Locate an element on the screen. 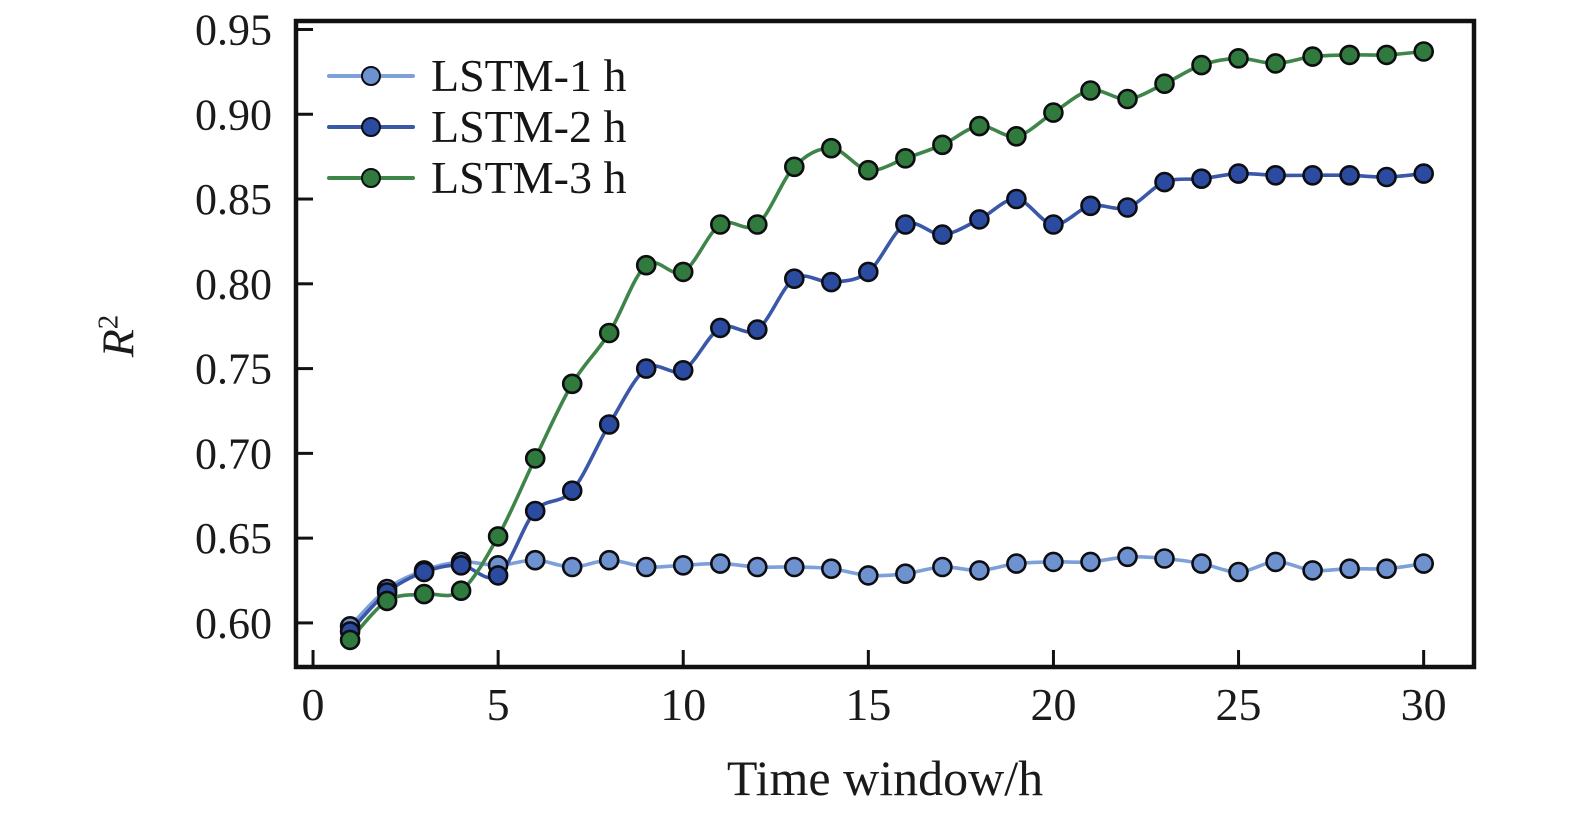 This screenshot has width=1575, height=824. legend-marker-lstm-2h-icon is located at coordinates (371, 127).